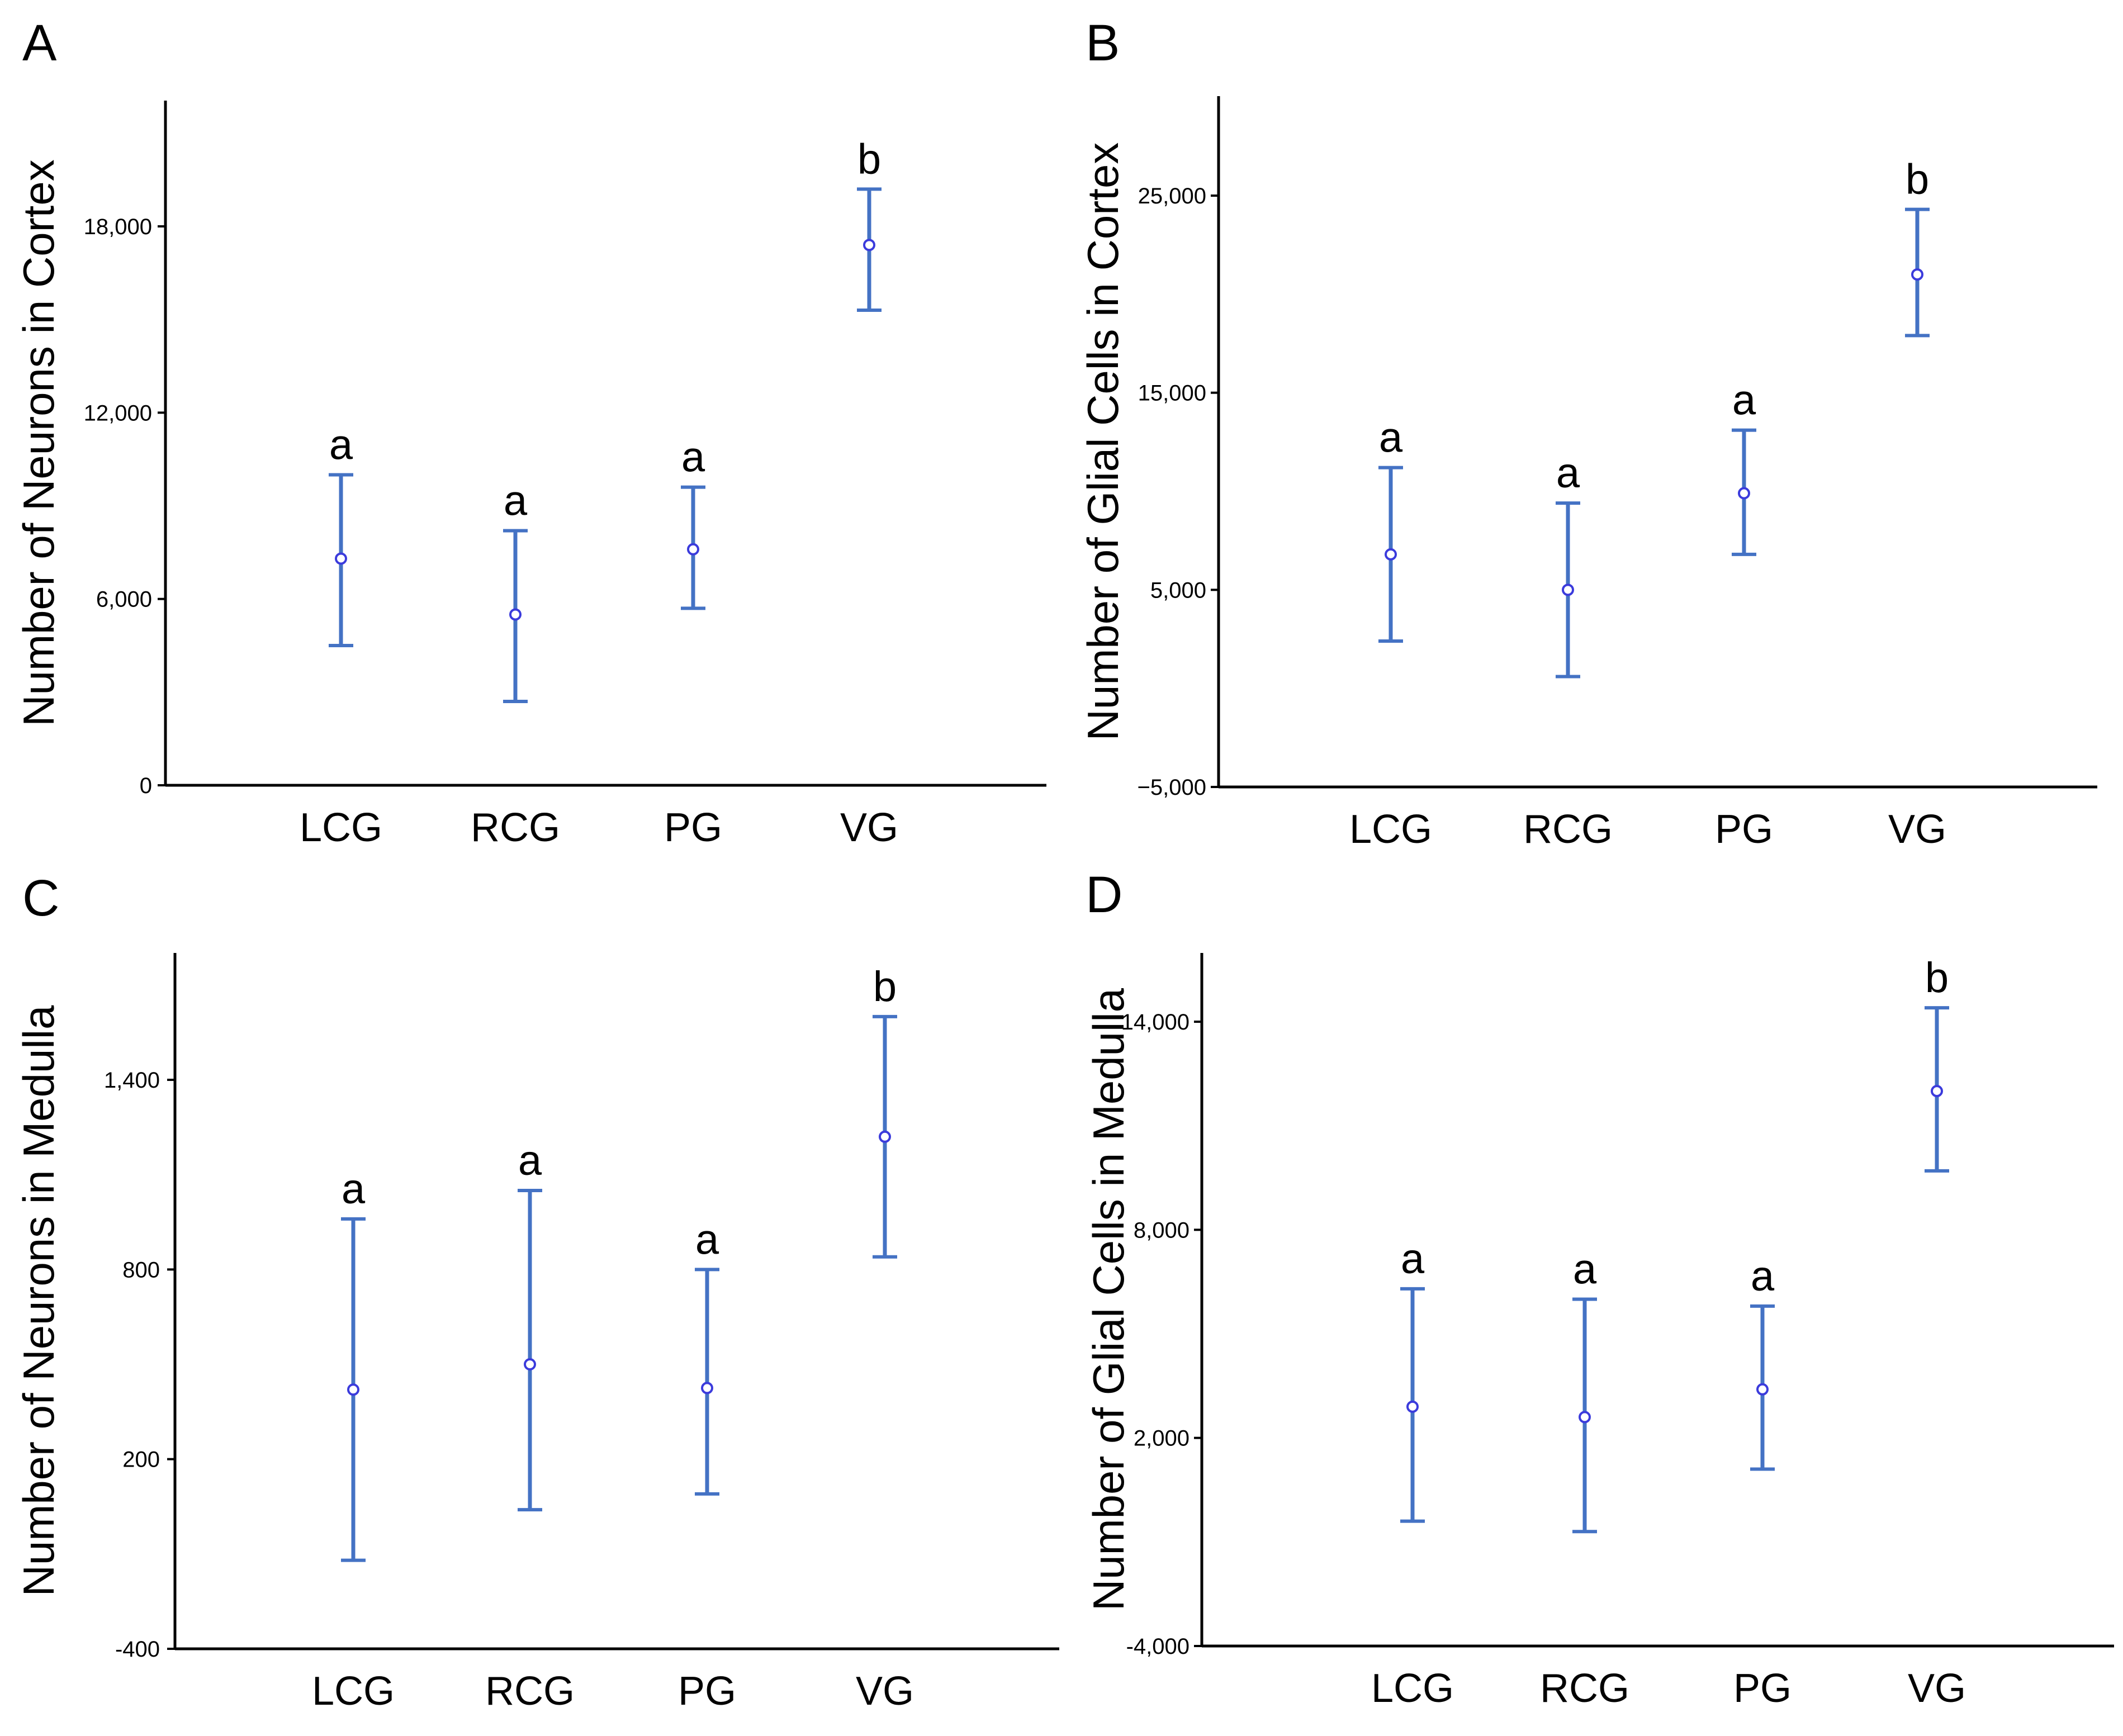  What do you see at coordinates (1762, 1389) in the screenshot?
I see `panel-d-mean-point-pg` at bounding box center [1762, 1389].